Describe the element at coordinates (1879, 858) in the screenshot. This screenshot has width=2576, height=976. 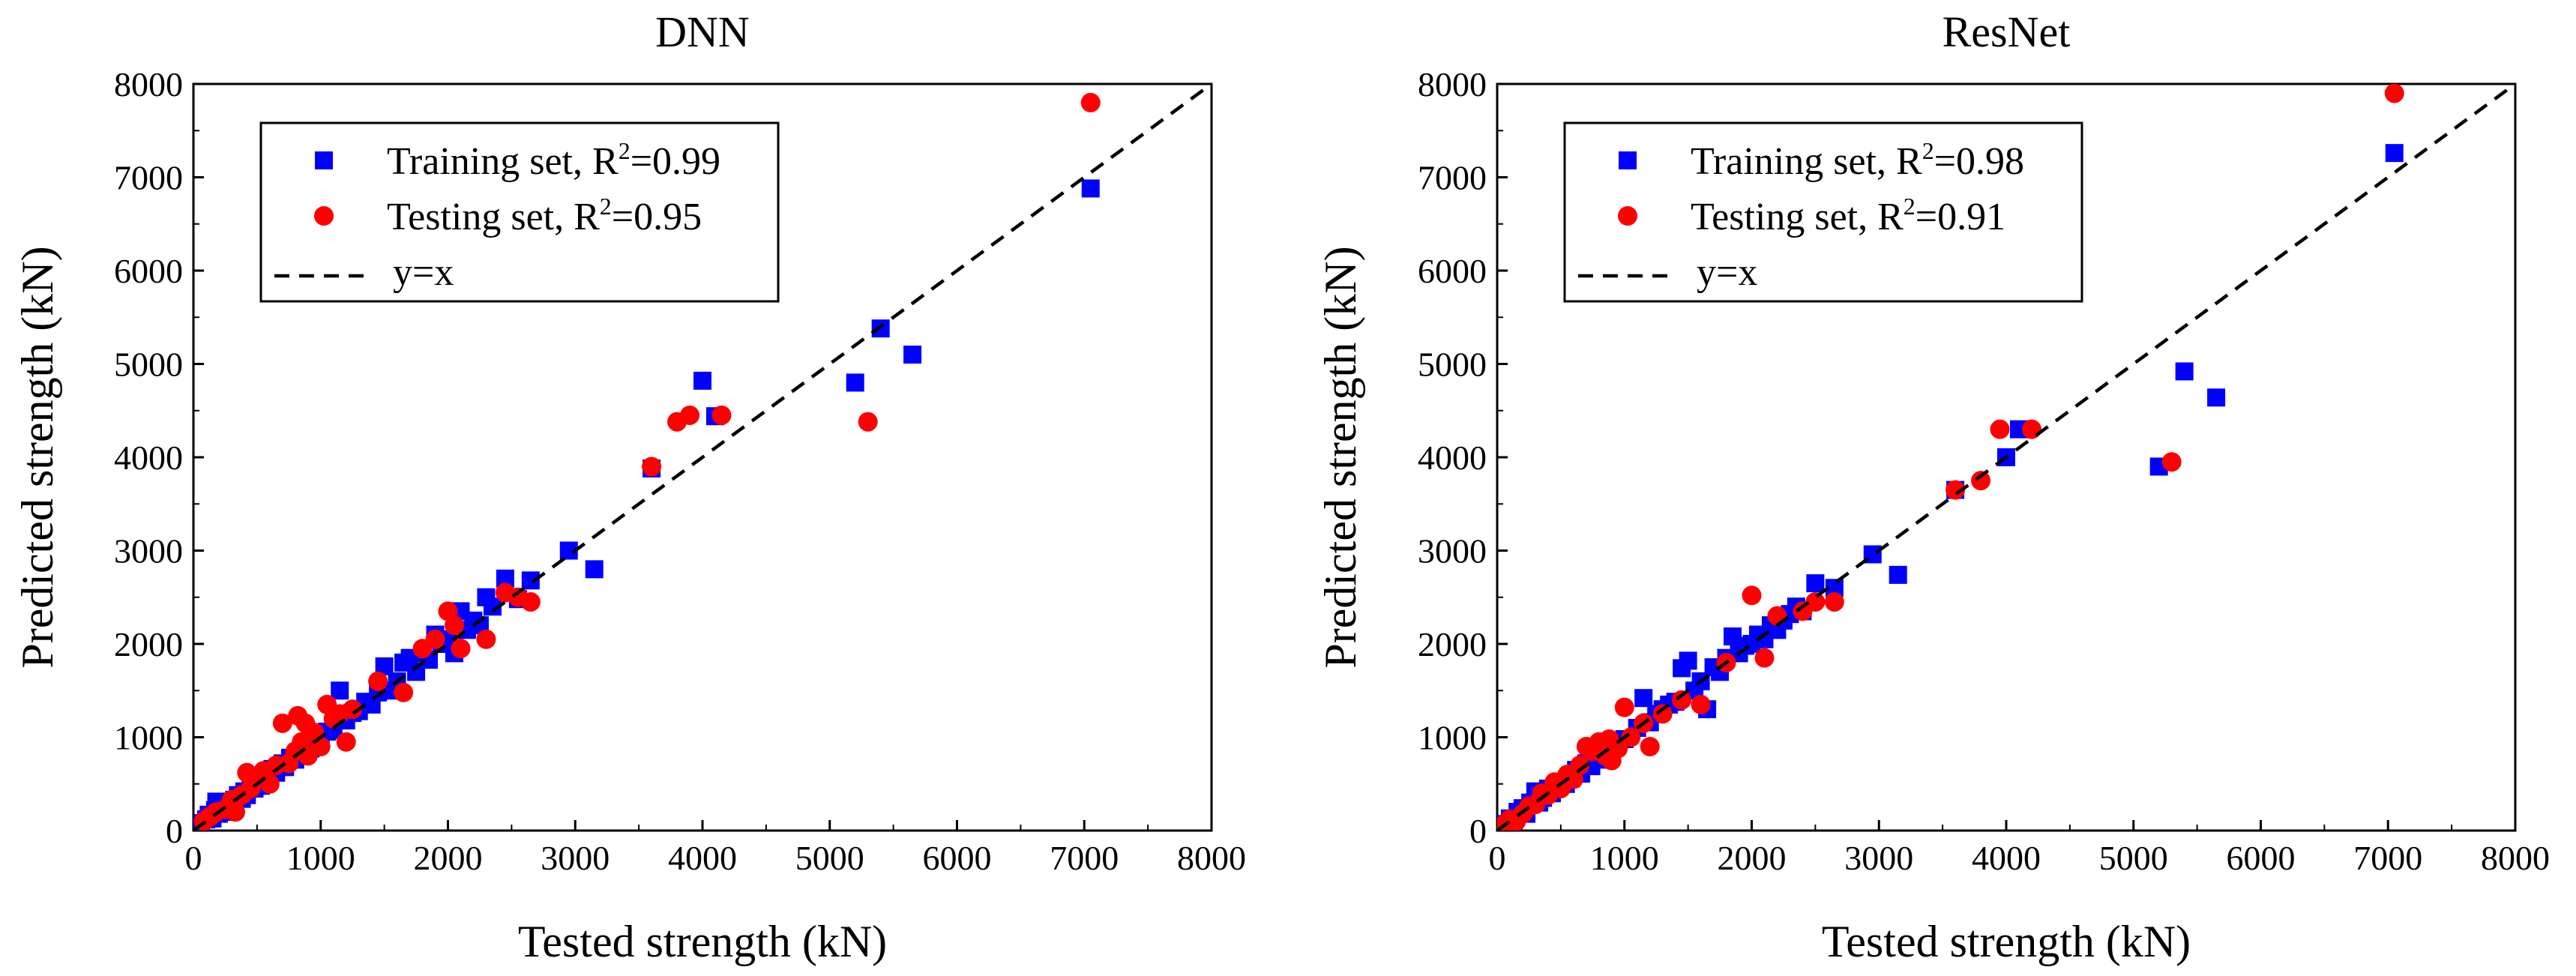
I see `resnet-x-tick-label: 3000` at that location.